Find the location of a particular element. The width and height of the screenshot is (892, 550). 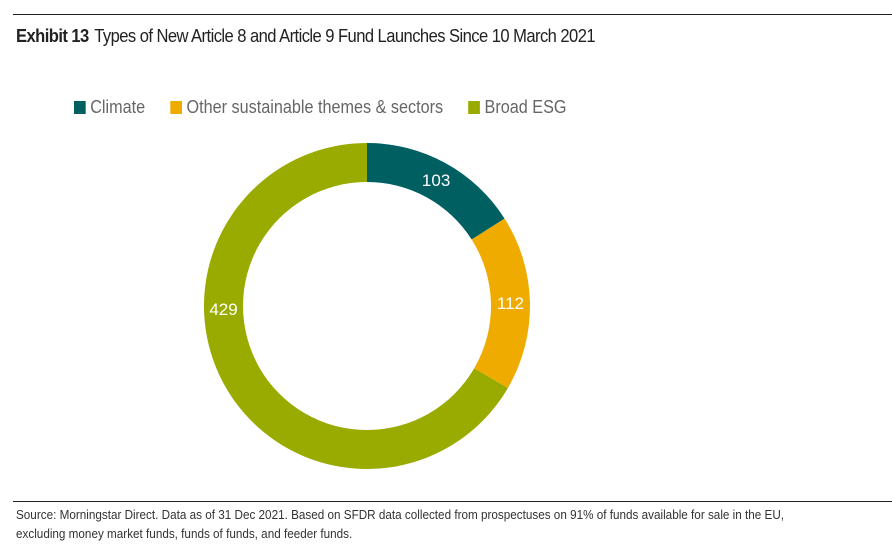

legend-item-broad-esg: Broad ESG is located at coordinates (517, 107).